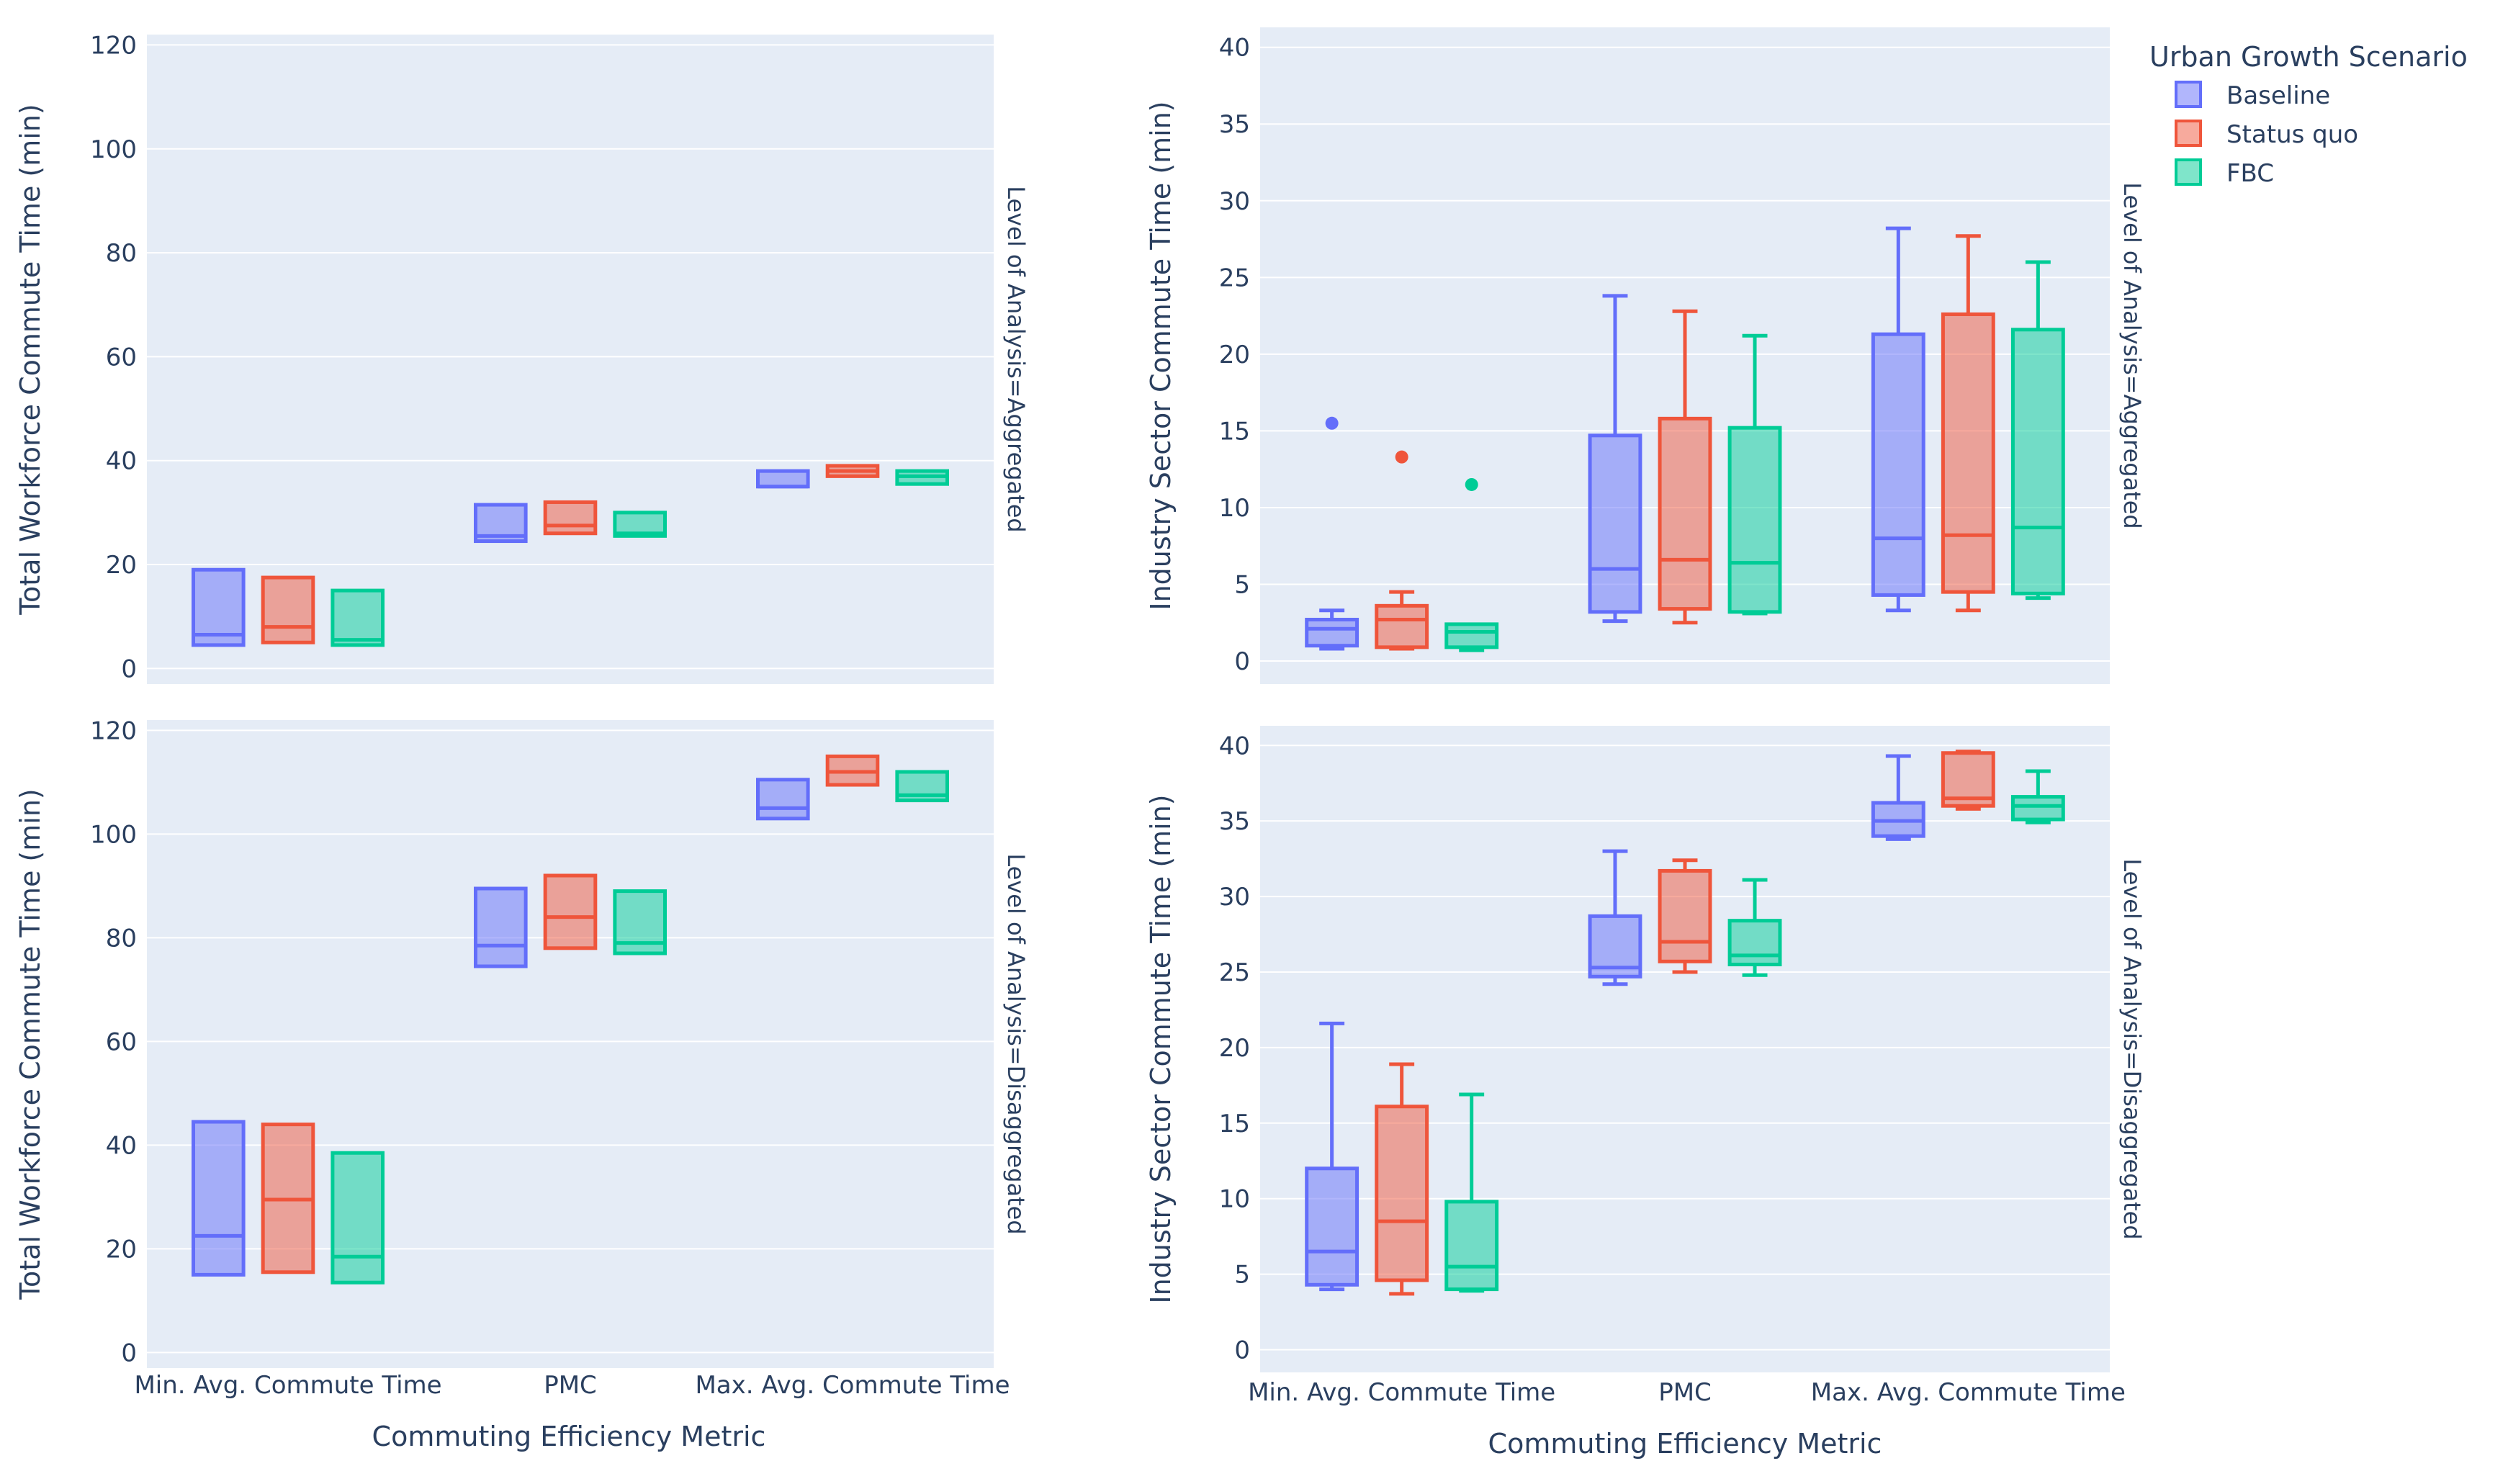 The height and width of the screenshot is (1484, 2508). I want to click on y-tick-label: 10, so click(1234, 1199).